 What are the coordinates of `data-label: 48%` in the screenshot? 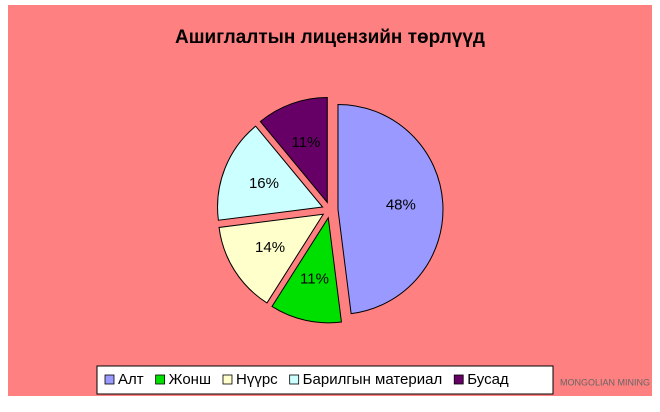 It's located at (401, 205).